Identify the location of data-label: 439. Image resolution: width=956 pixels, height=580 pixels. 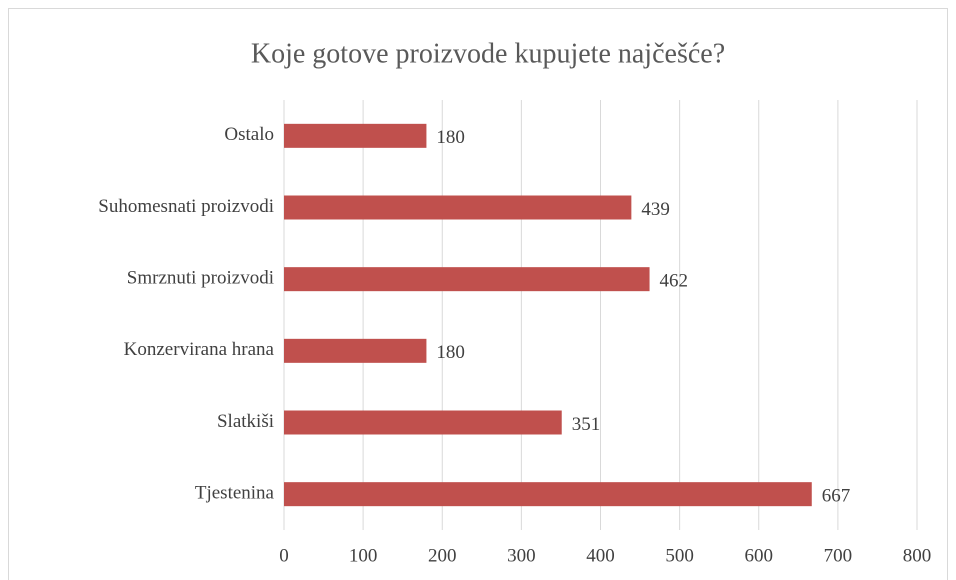
(655, 209).